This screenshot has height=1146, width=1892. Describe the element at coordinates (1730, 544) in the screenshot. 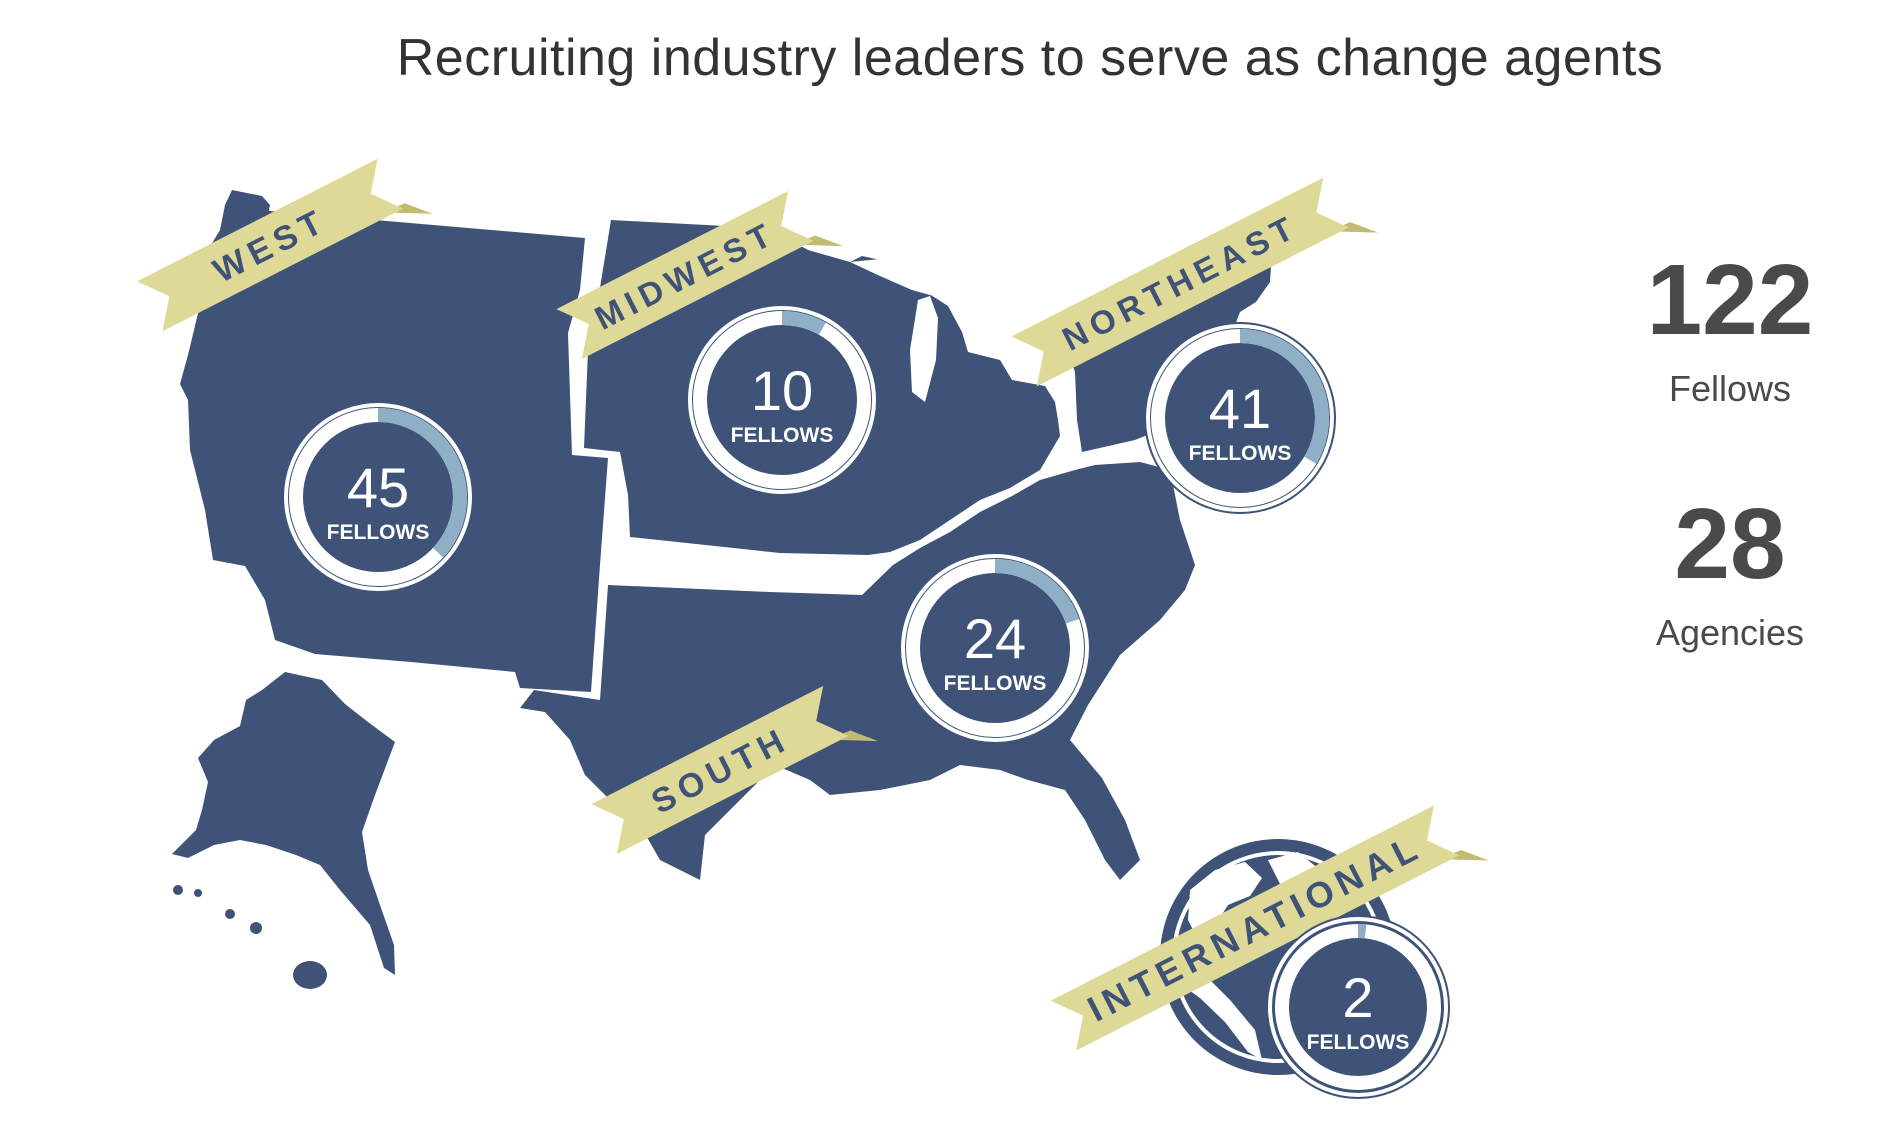

I see `agencies-total: 28` at that location.